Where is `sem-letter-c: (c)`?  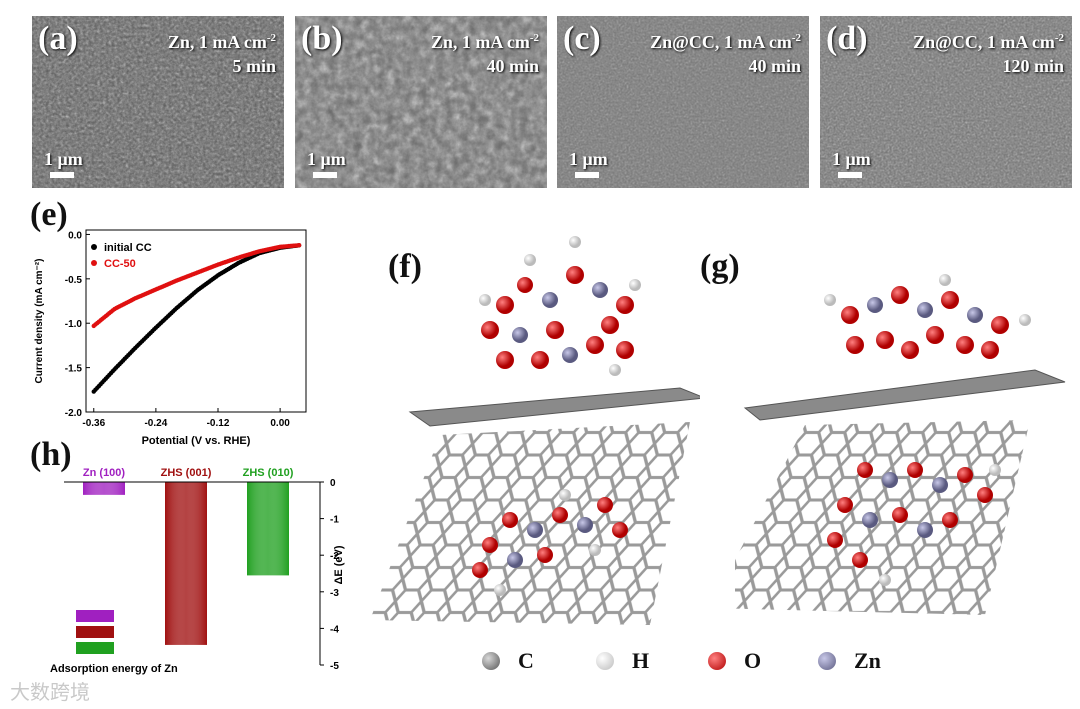
sem-letter-c: (c) is located at coordinates (582, 38).